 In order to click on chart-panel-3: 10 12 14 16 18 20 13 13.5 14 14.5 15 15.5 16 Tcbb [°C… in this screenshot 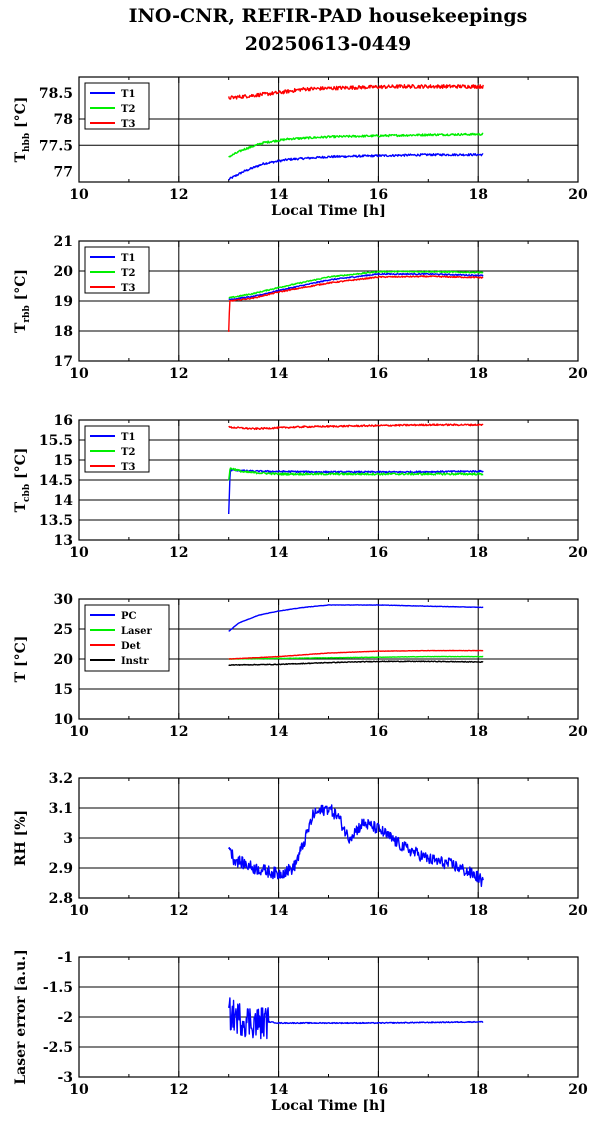, I will do `click(300, 487)`.